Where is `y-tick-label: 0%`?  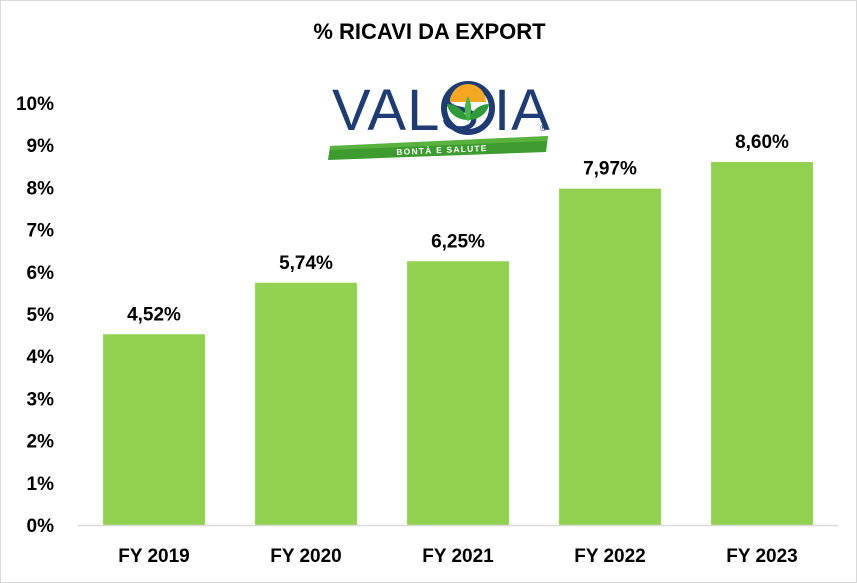 y-tick-label: 0% is located at coordinates (41, 526).